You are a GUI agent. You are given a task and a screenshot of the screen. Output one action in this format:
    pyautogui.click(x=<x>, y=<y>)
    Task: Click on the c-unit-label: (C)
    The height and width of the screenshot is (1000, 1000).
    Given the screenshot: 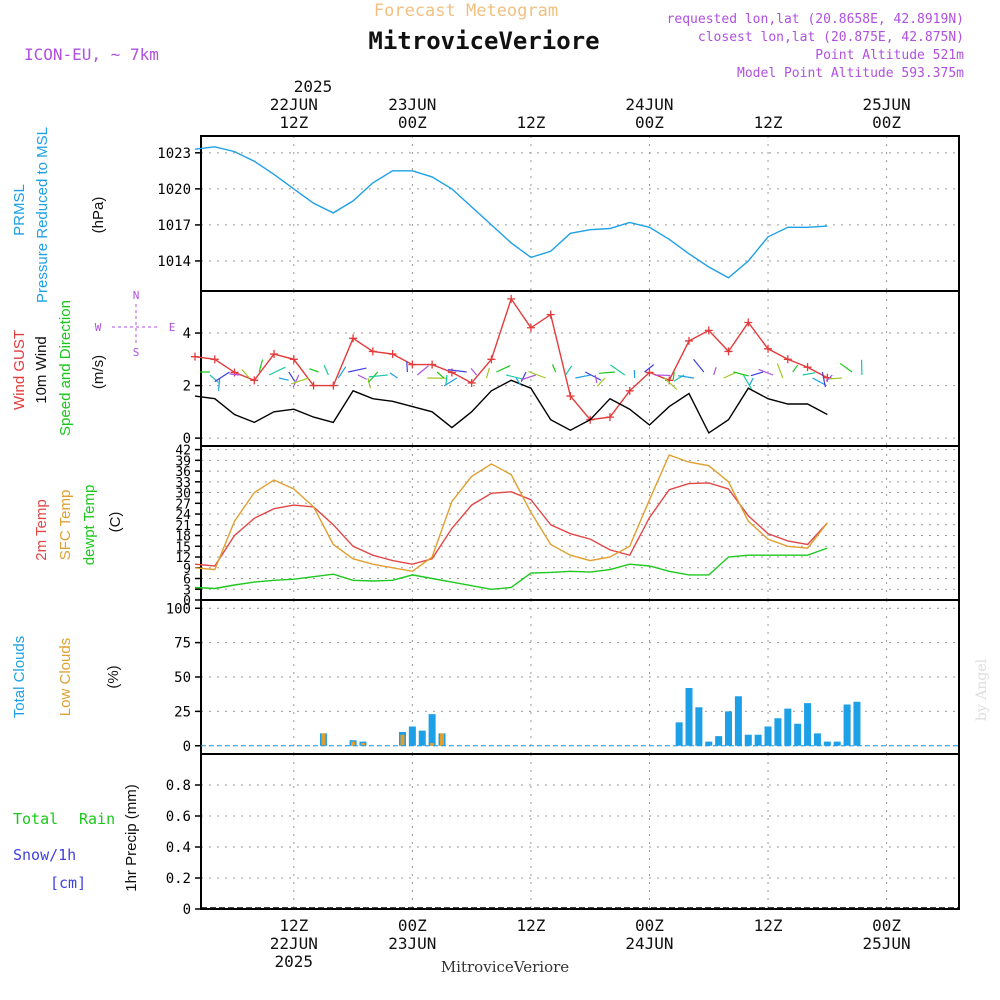 What is the action you would take?
    pyautogui.click(x=115, y=522)
    